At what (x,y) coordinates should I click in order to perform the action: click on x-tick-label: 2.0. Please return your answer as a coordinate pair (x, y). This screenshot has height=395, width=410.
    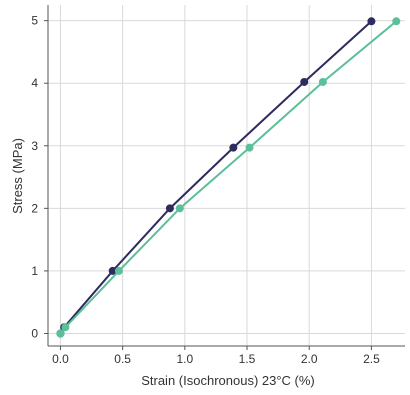
    Looking at the image, I should click on (309, 359).